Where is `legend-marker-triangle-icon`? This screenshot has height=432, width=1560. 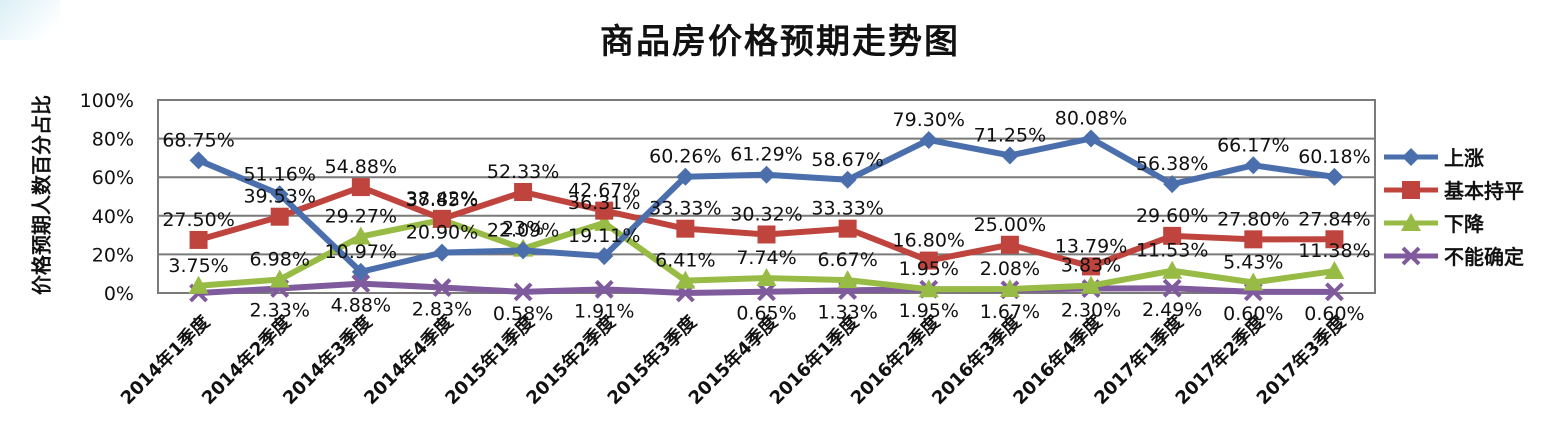 legend-marker-triangle-icon is located at coordinates (1411, 221).